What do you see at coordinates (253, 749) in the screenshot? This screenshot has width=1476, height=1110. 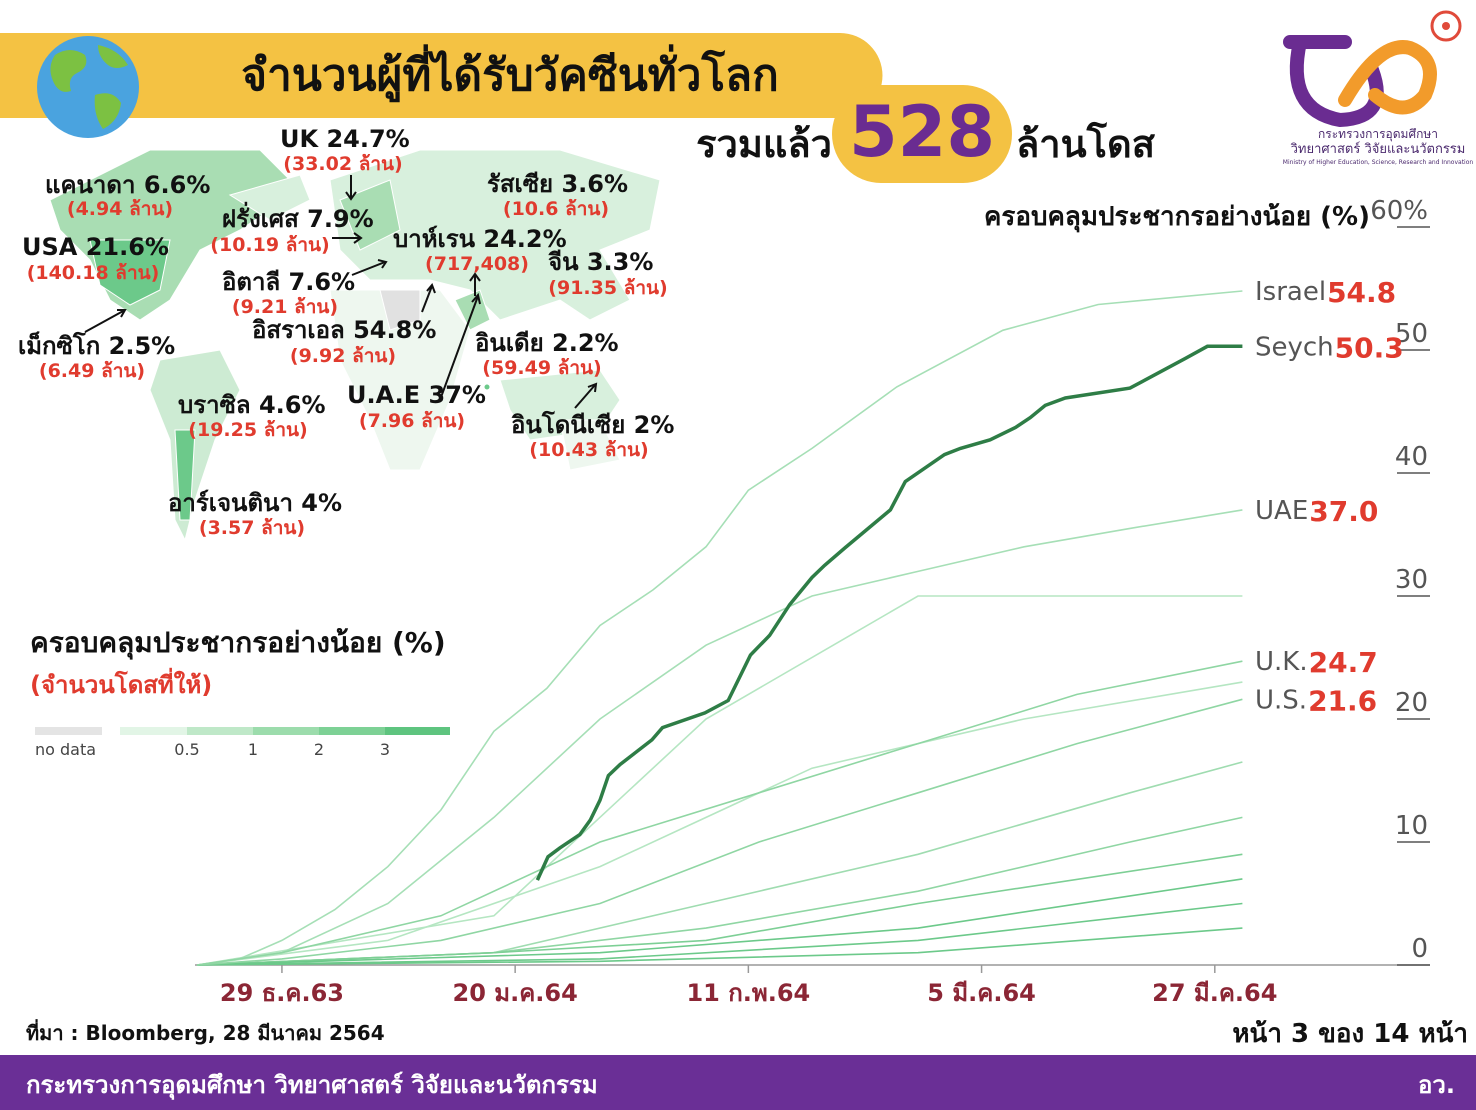 I see `legend-tick-label: 1` at bounding box center [253, 749].